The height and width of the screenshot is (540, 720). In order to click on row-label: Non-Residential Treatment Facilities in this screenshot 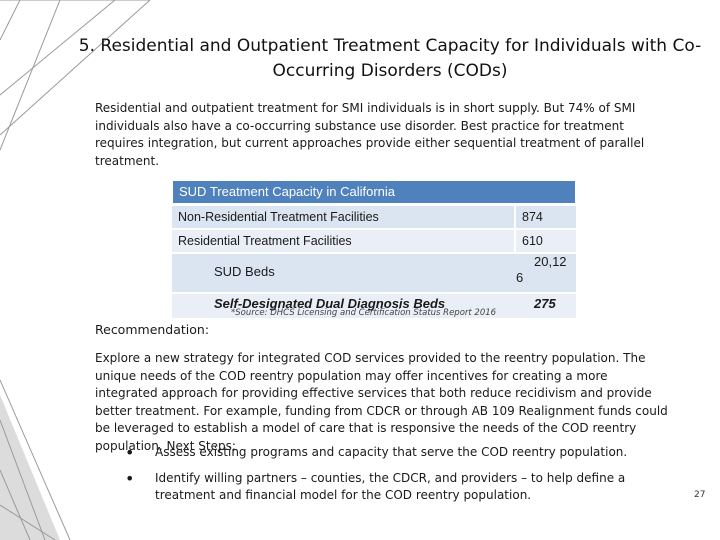, I will do `click(278, 217)`.